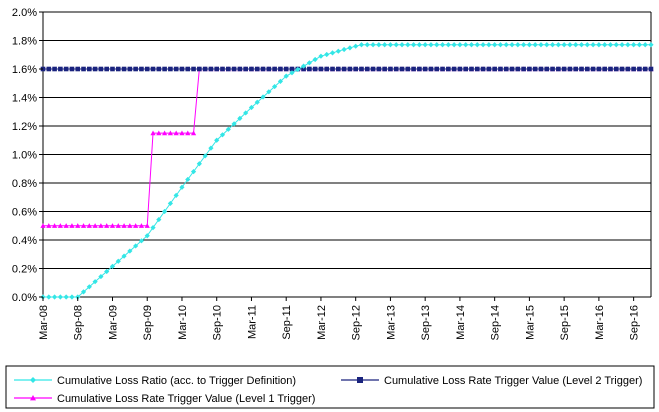 The height and width of the screenshot is (412, 659). What do you see at coordinates (183, 322) in the screenshot?
I see `x-tick-label: Mar-10` at bounding box center [183, 322].